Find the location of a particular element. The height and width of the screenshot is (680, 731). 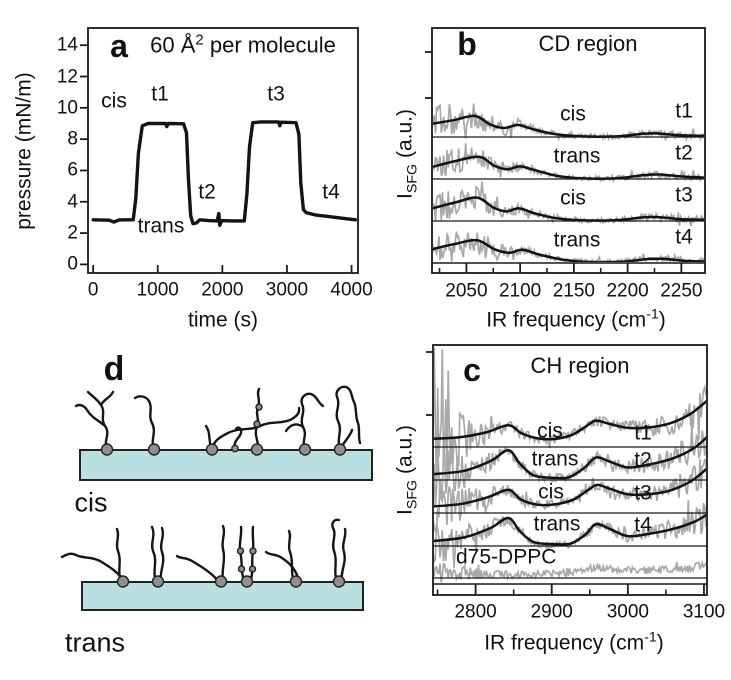

annotation-t4: t4 is located at coordinates (331, 192).